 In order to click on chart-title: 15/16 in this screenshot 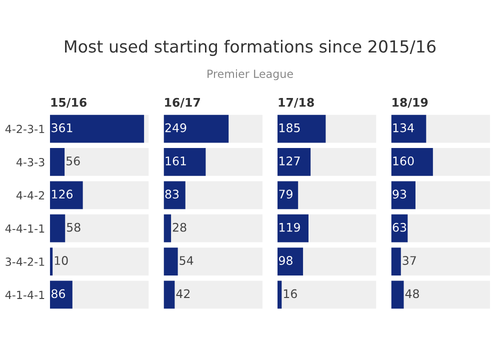, I will do `click(69, 103)`.